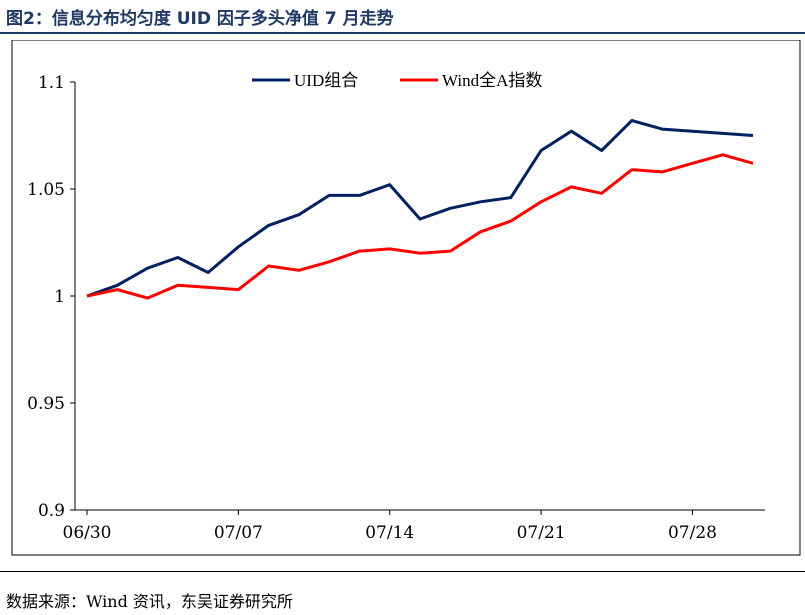  Describe the element at coordinates (59, 297) in the screenshot. I see `y-tick-label: 1` at that location.